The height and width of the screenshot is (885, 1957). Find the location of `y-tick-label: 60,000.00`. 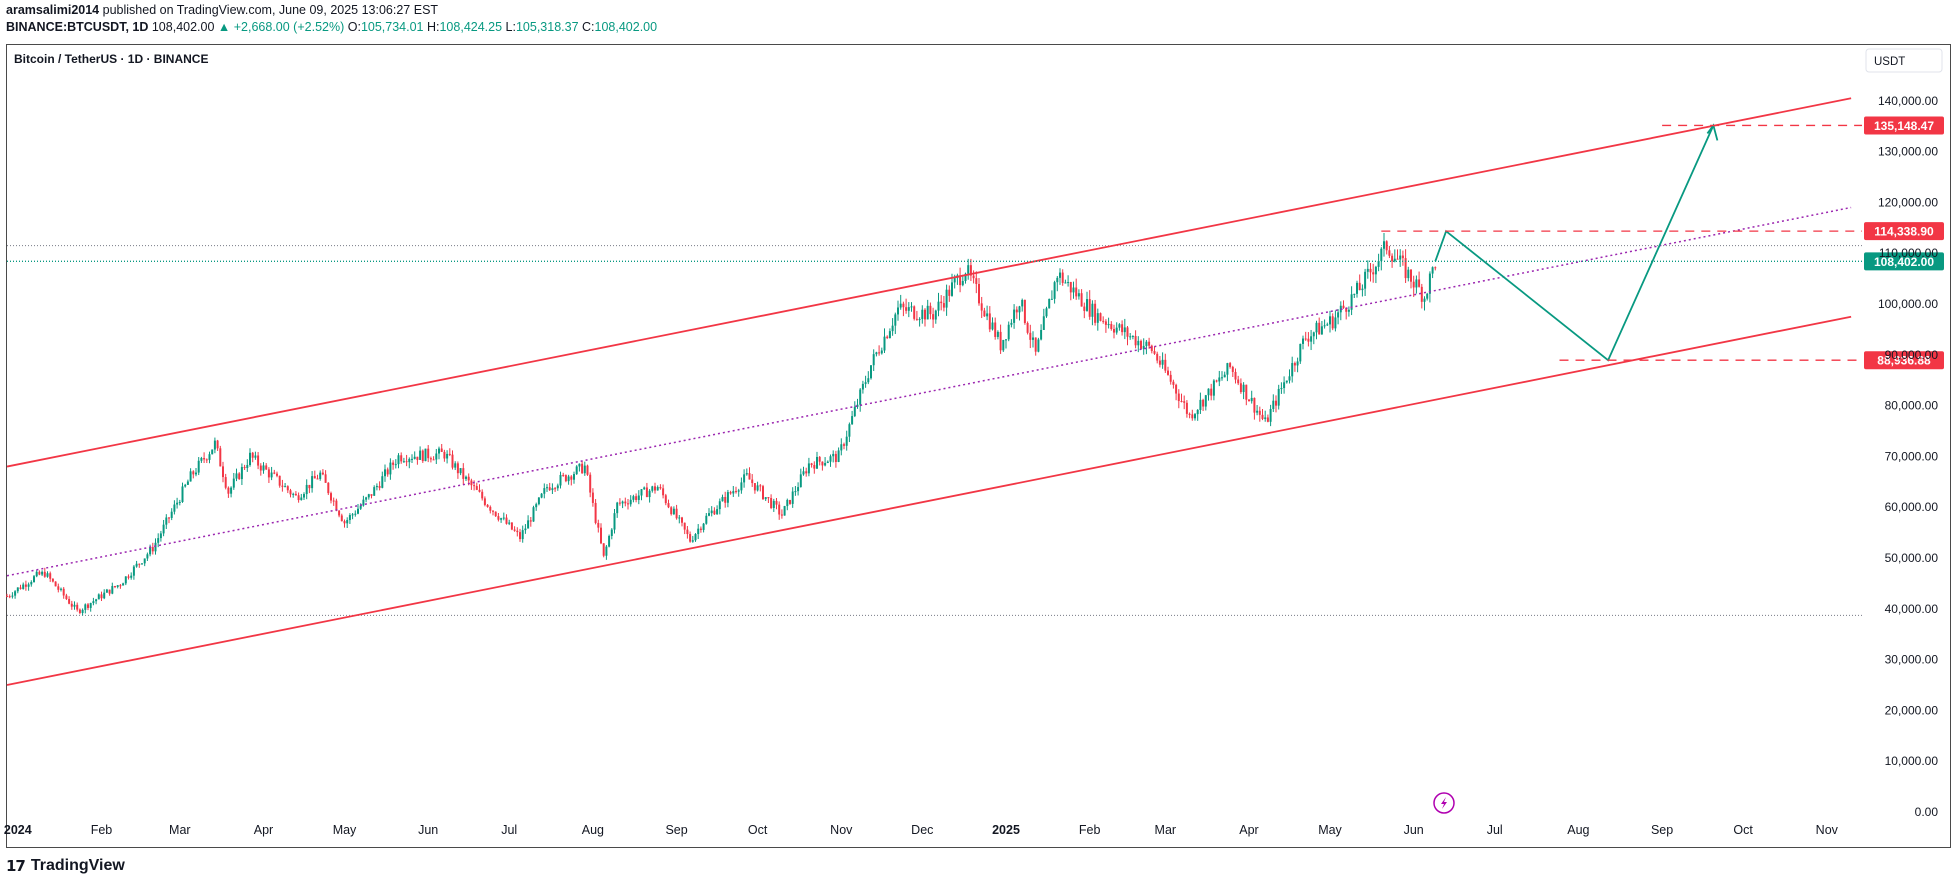

y-tick-label: 60,000.00 is located at coordinates (1912, 507).